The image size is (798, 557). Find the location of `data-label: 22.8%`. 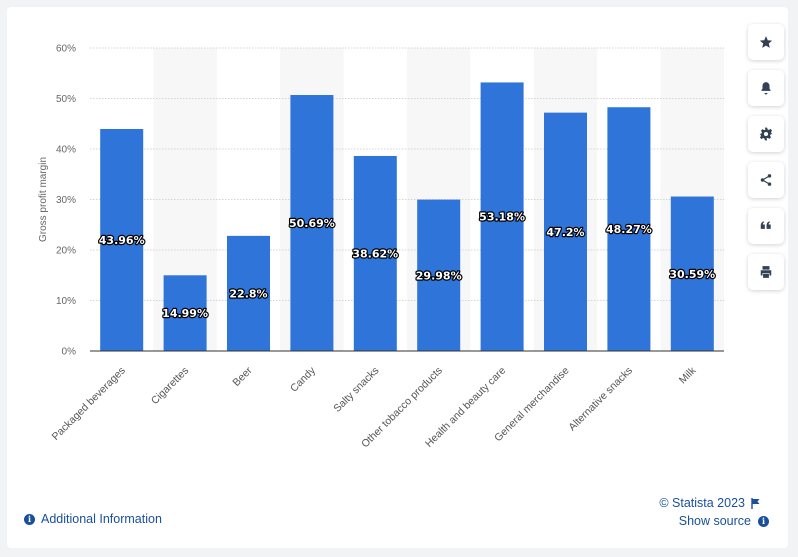

data-label: 22.8% is located at coordinates (248, 293).